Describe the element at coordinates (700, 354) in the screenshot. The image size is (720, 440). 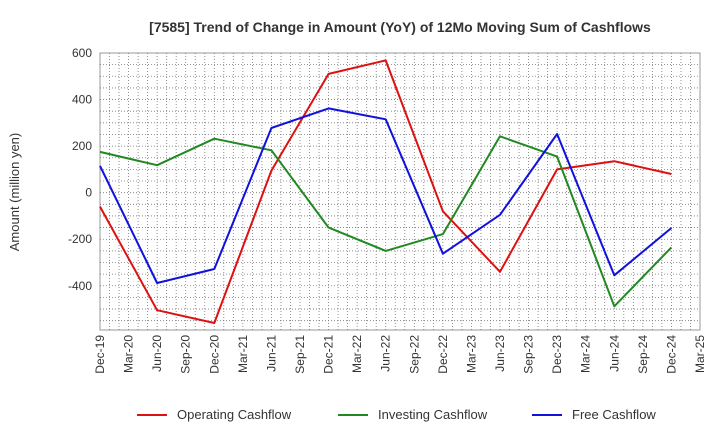
I see `x-tick-label: Mar-25` at that location.